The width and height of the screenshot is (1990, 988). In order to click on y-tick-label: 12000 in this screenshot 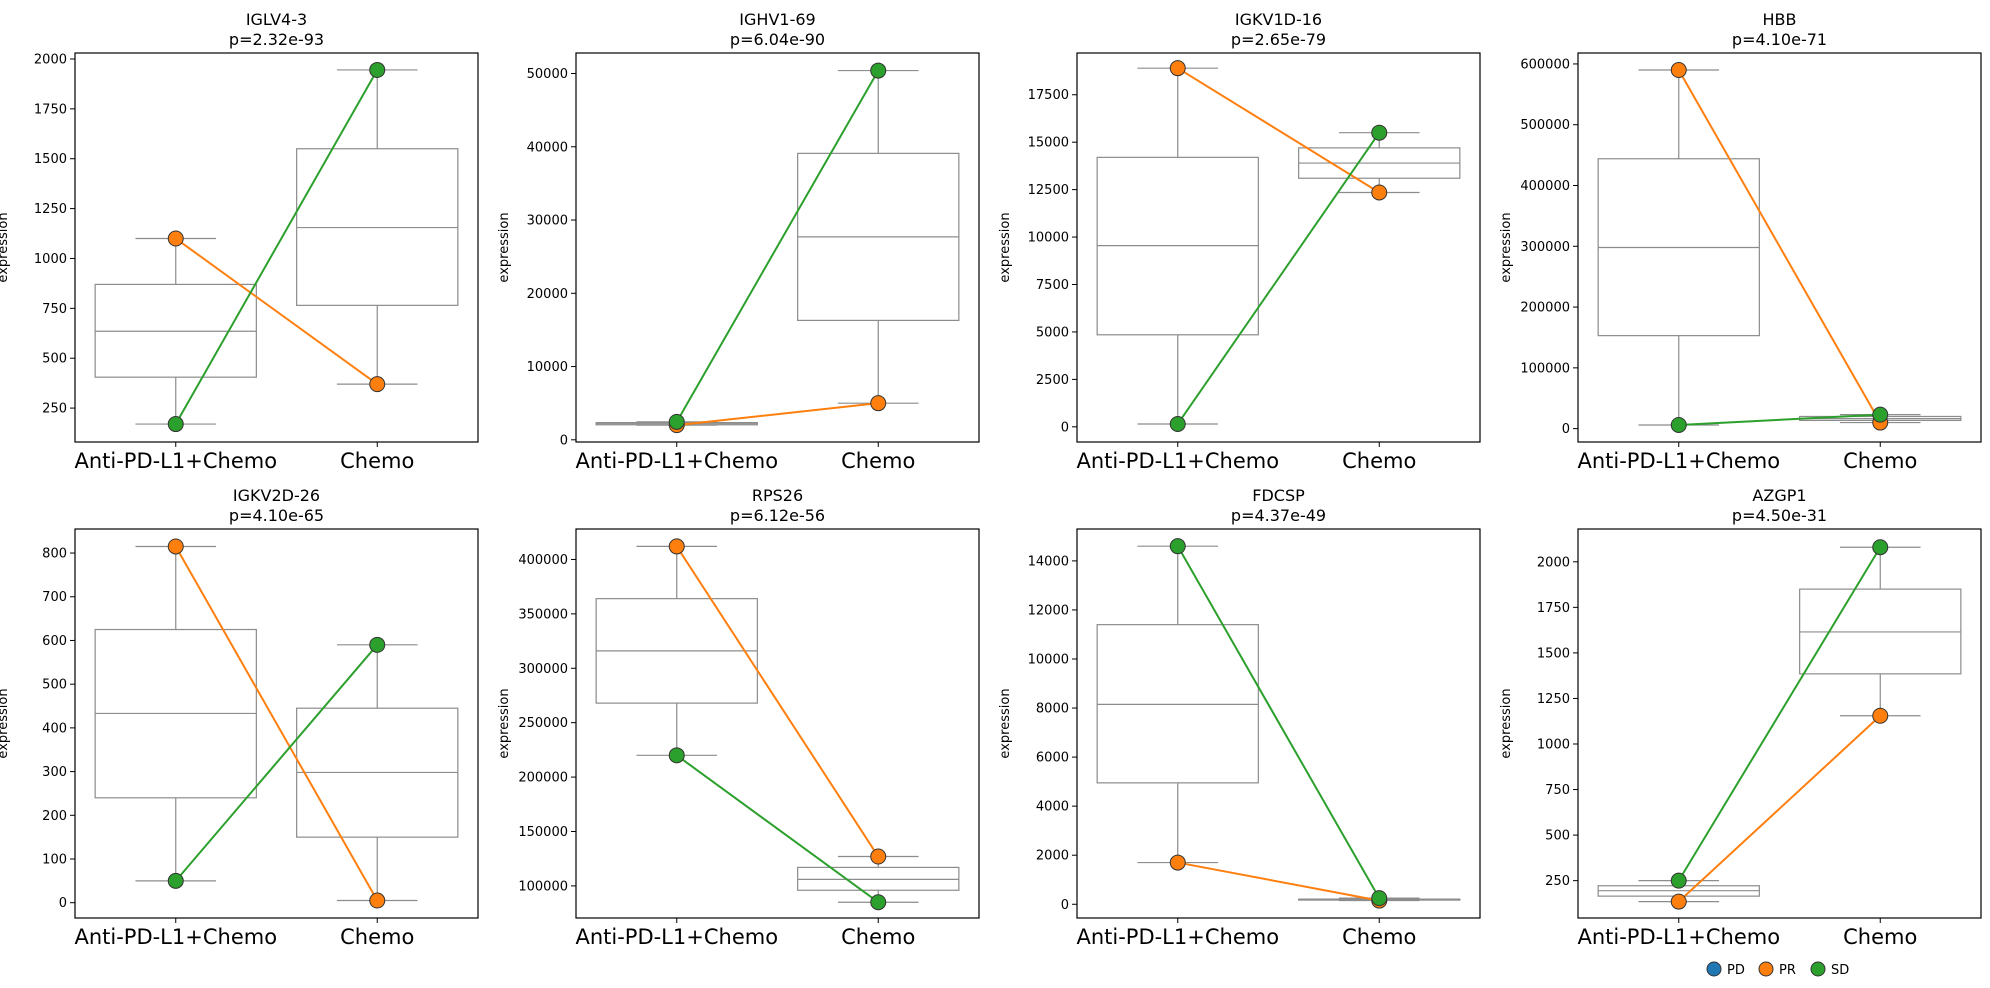, I will do `click(1048, 610)`.